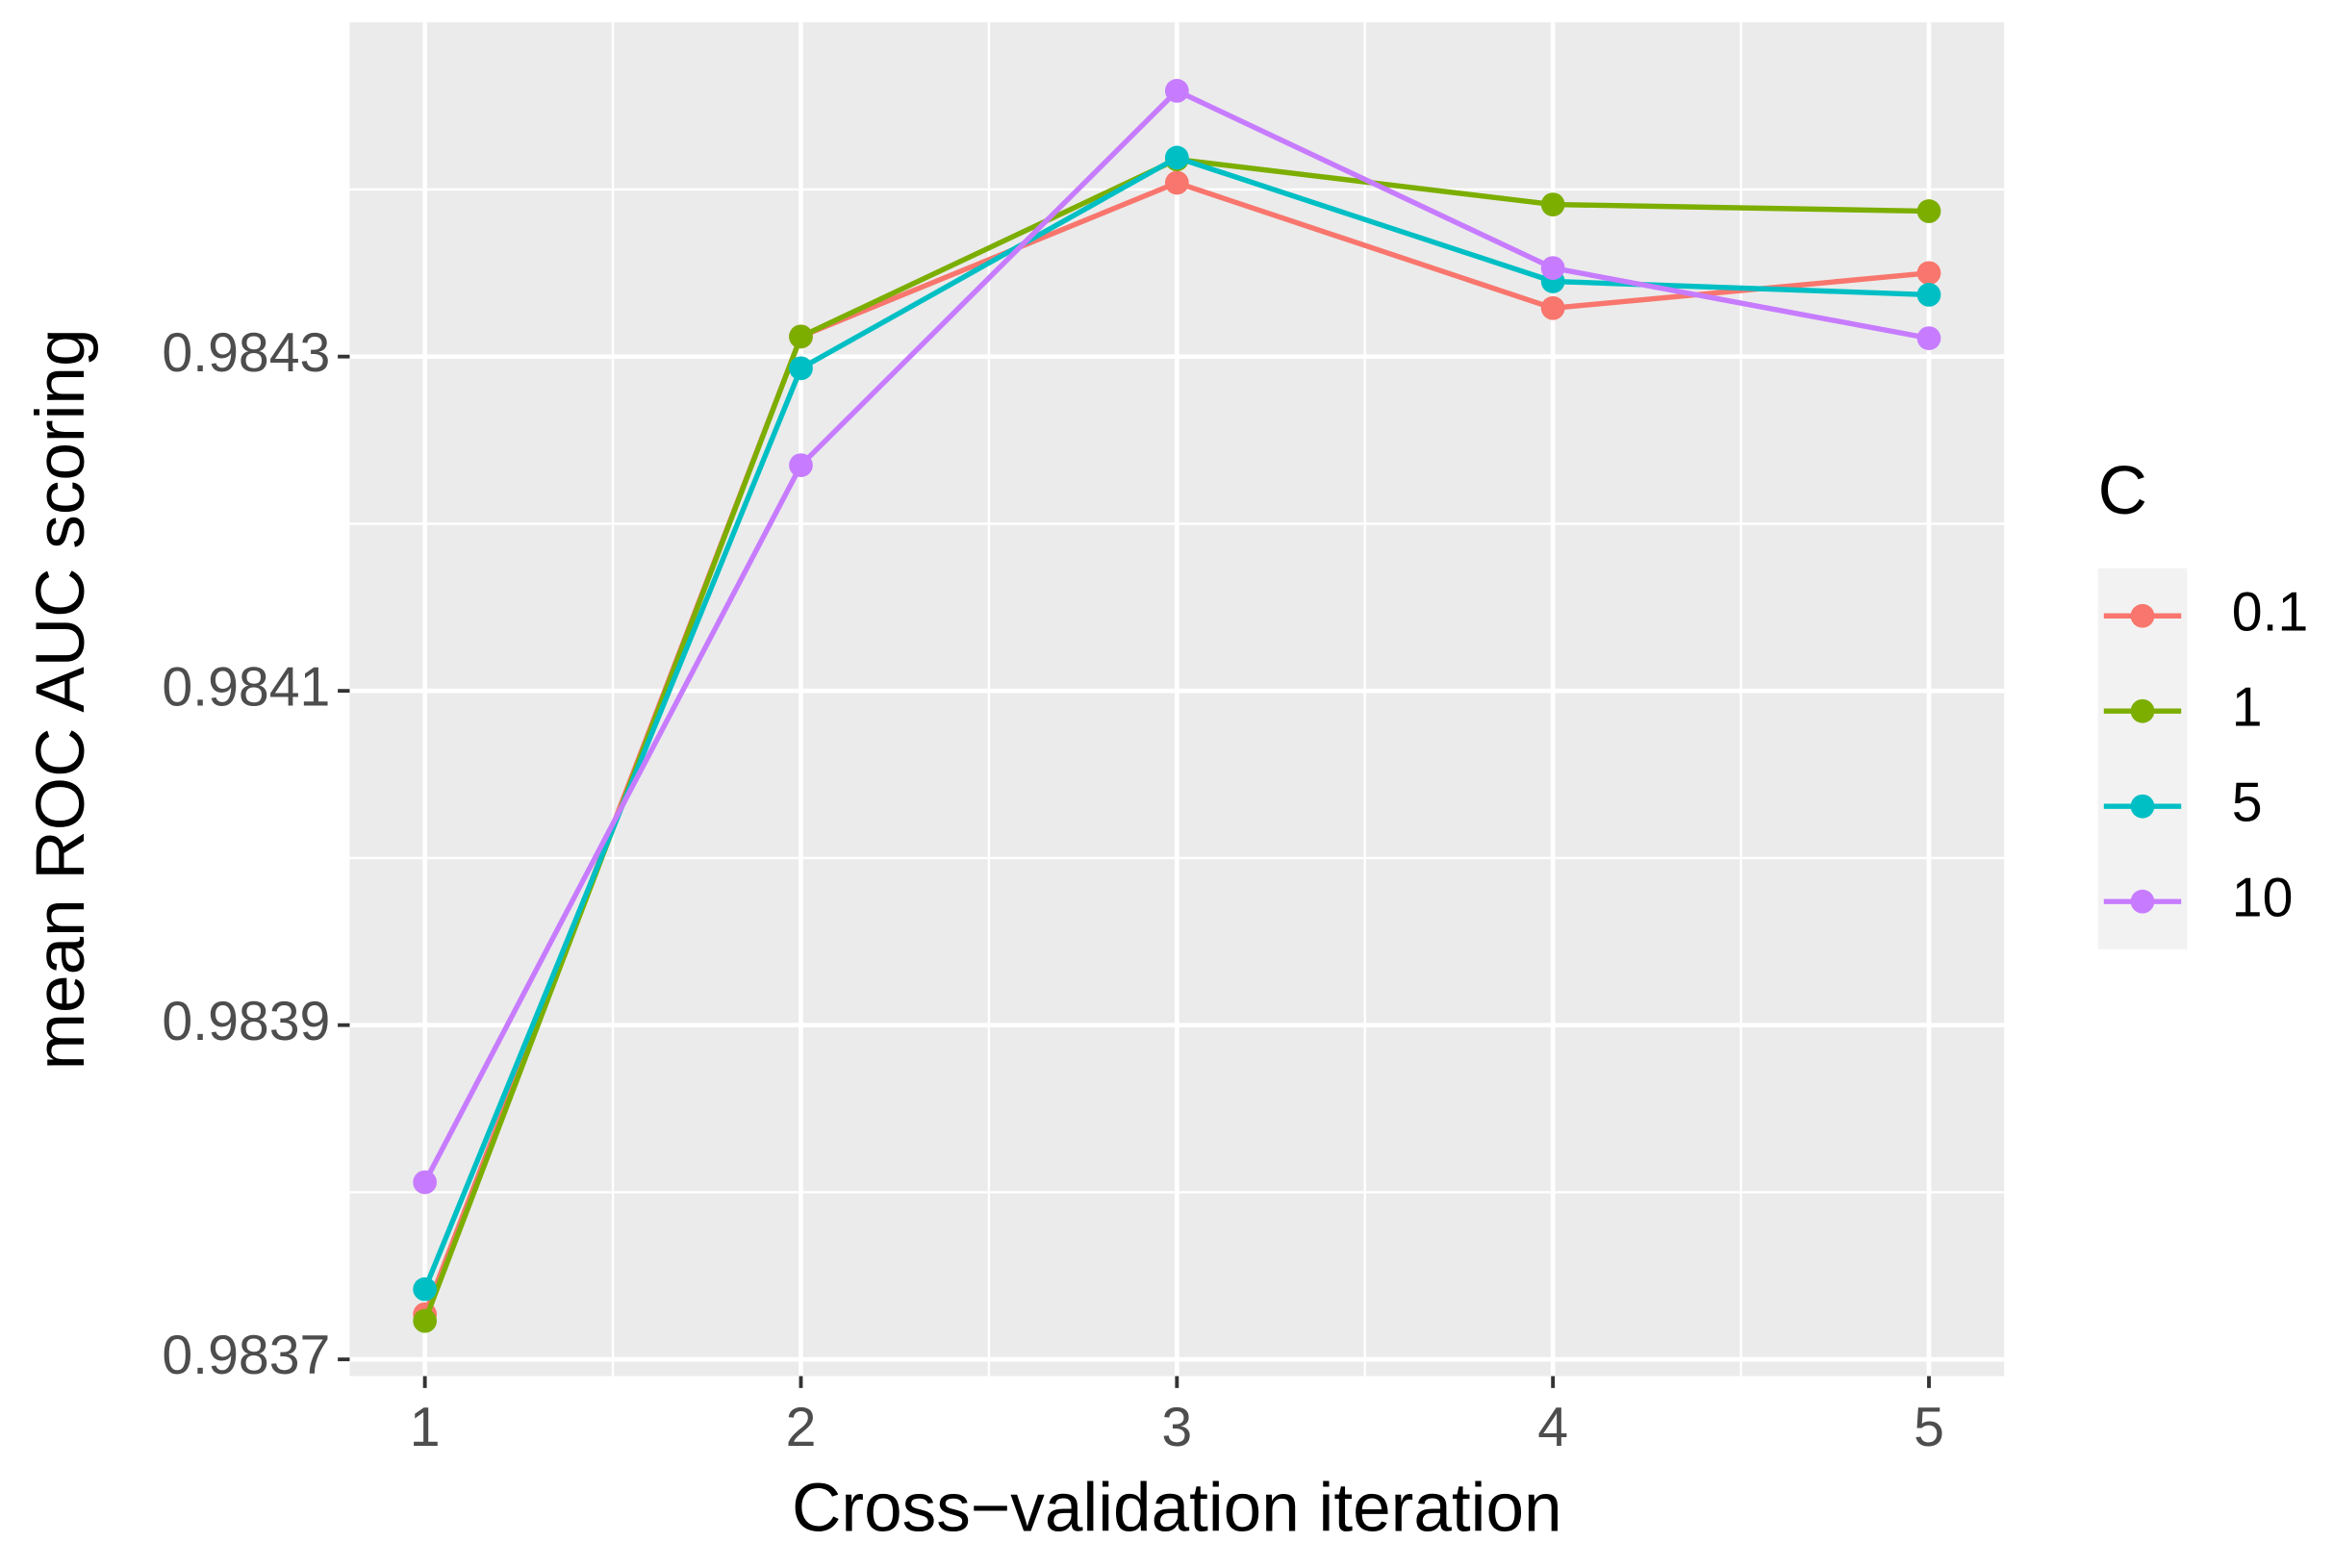  I want to click on x-tick-label: 2, so click(801, 1427).